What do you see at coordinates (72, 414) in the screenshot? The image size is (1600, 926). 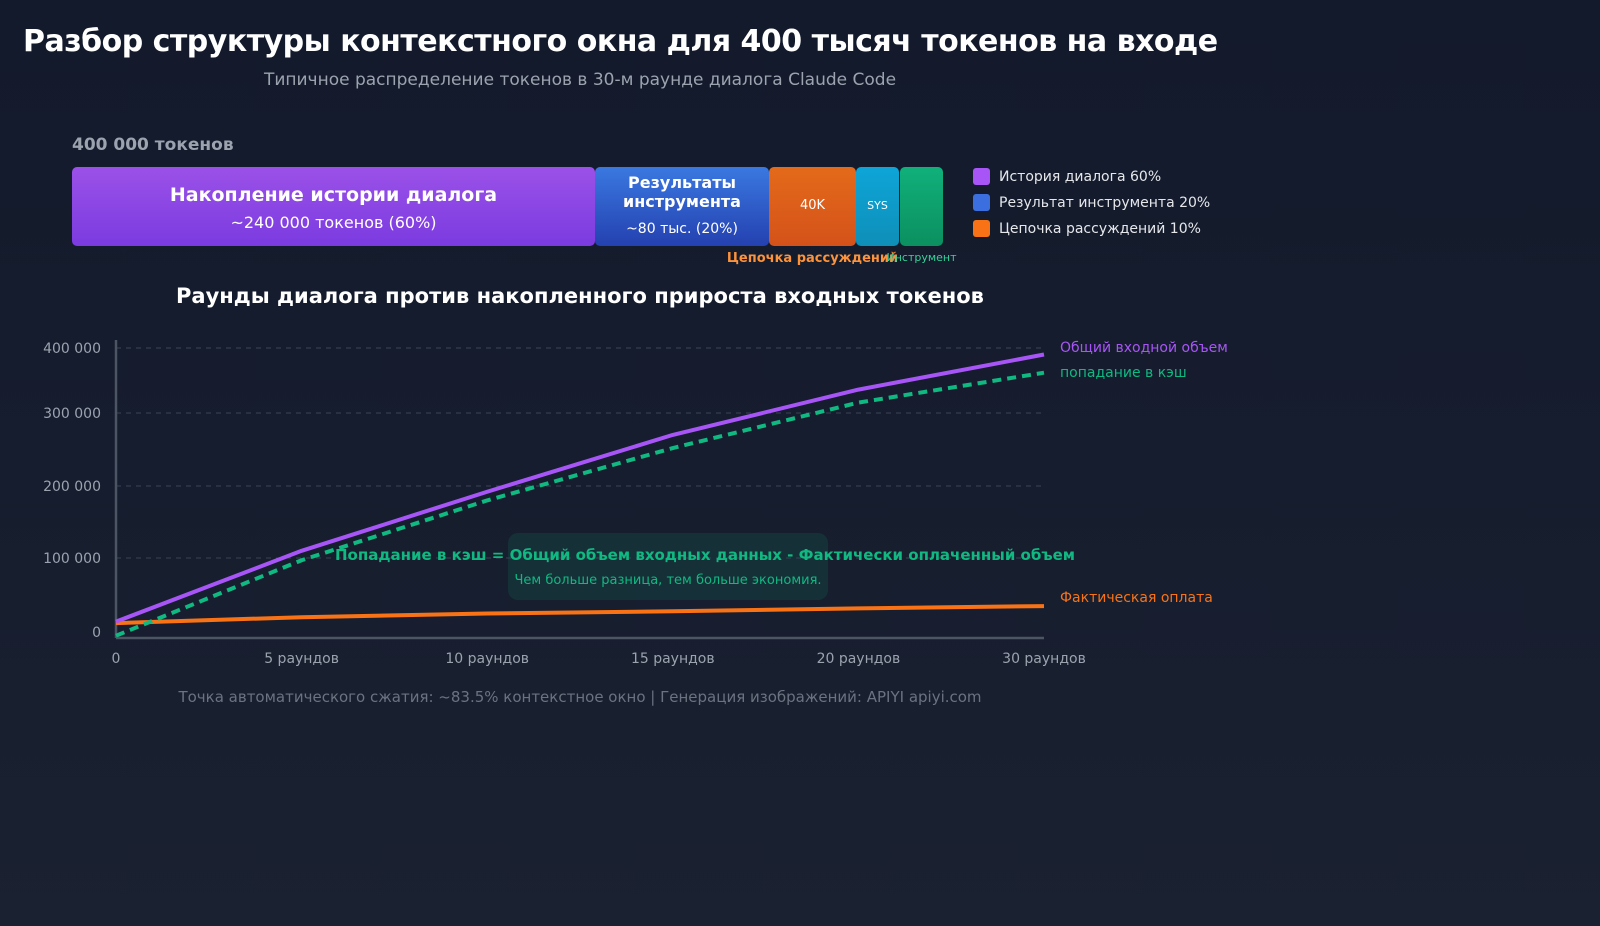 I see `y-tick-label: 300 000` at bounding box center [72, 414].